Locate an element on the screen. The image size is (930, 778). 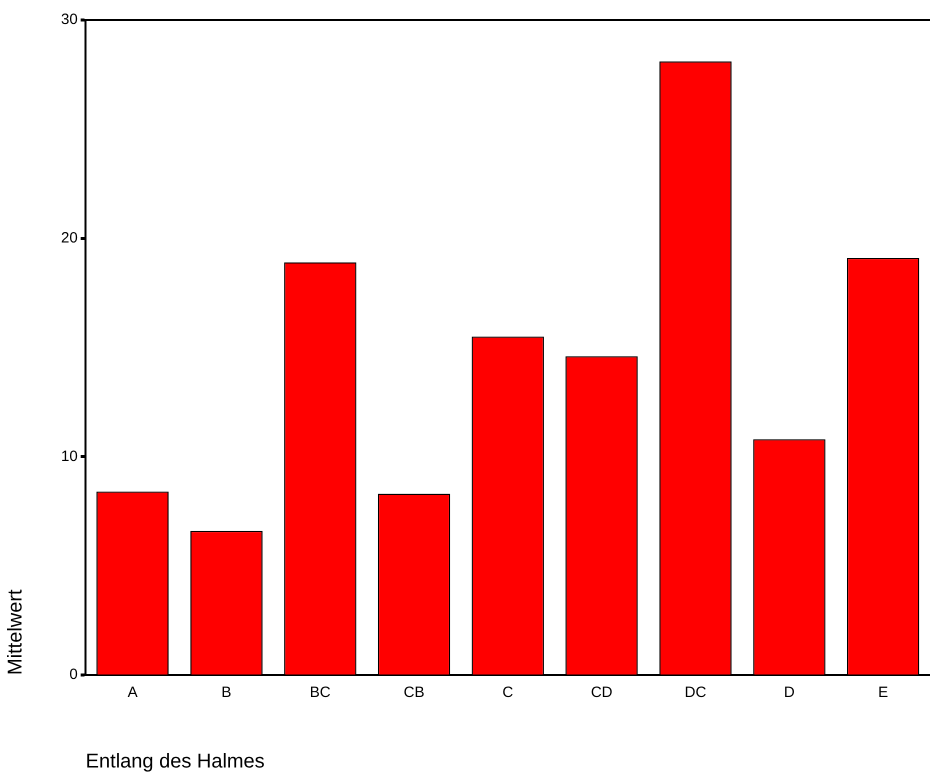
x-tick-label: DC is located at coordinates (695, 693).